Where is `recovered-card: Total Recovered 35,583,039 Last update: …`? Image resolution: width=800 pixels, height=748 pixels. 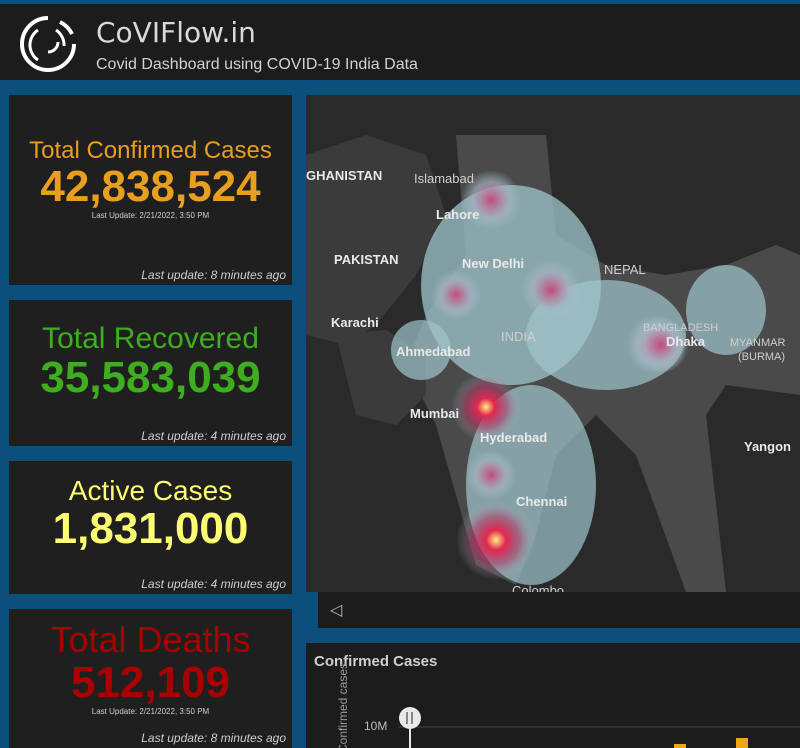 recovered-card: Total Recovered 35,583,039 Last update: … is located at coordinates (150, 373).